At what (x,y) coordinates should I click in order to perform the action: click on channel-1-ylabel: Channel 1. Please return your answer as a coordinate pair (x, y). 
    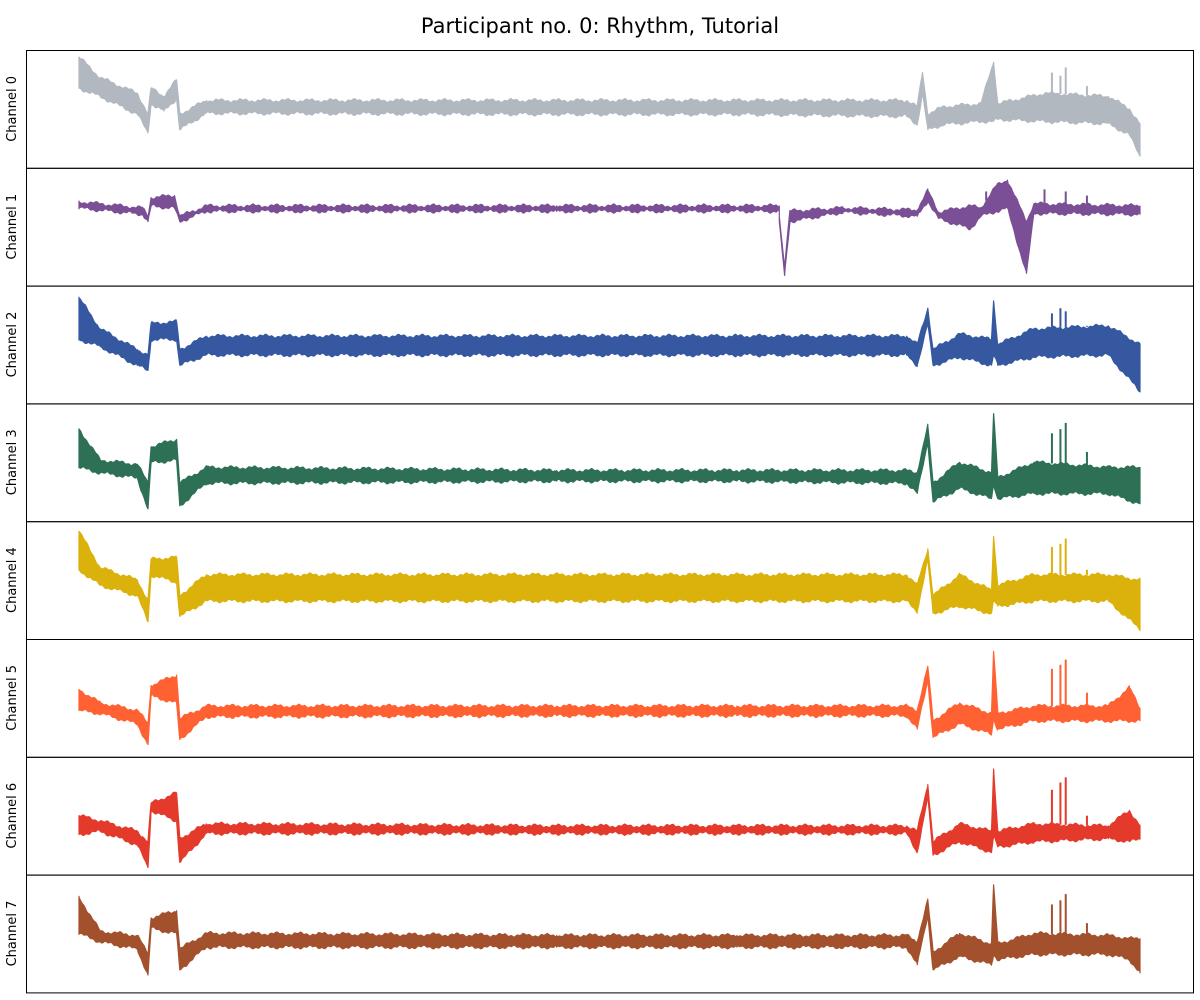
    Looking at the image, I should click on (12, 227).